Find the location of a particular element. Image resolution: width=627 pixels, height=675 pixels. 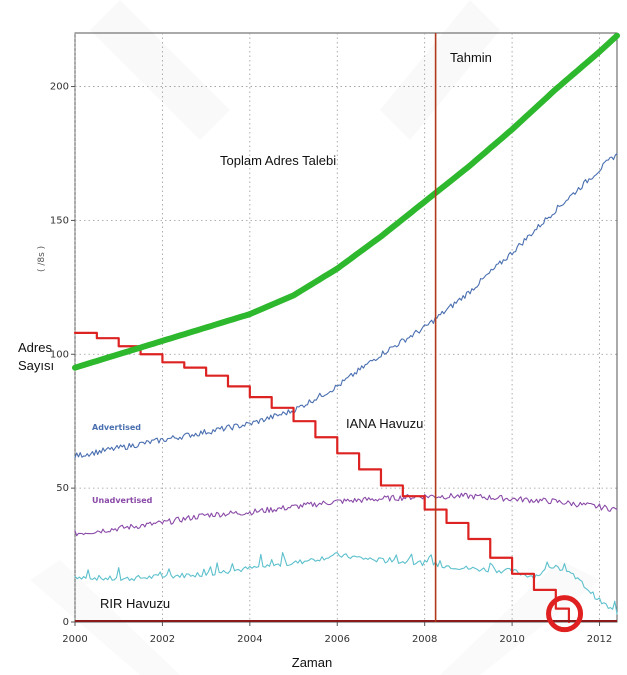

x-axis-ticks: 2000 2002 2004 2006 2008 2010 2012 is located at coordinates (337, 633).